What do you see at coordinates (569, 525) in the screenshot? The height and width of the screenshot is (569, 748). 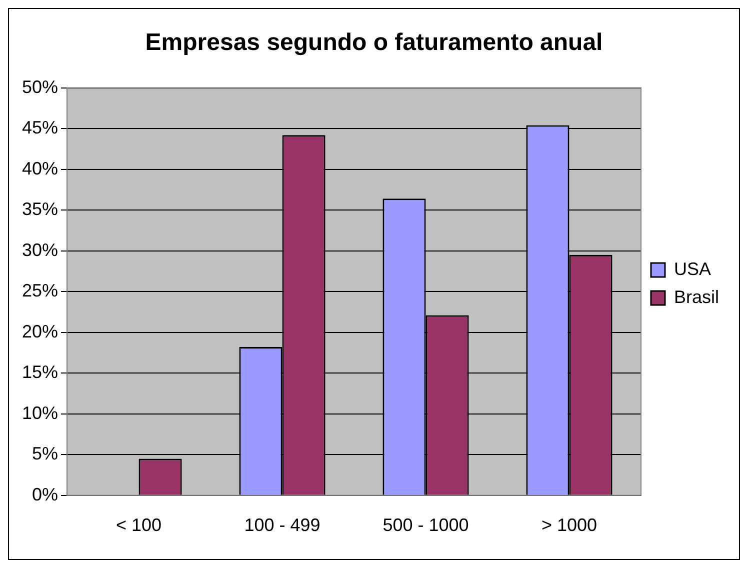 I see `x-tick-label: > 1000` at bounding box center [569, 525].